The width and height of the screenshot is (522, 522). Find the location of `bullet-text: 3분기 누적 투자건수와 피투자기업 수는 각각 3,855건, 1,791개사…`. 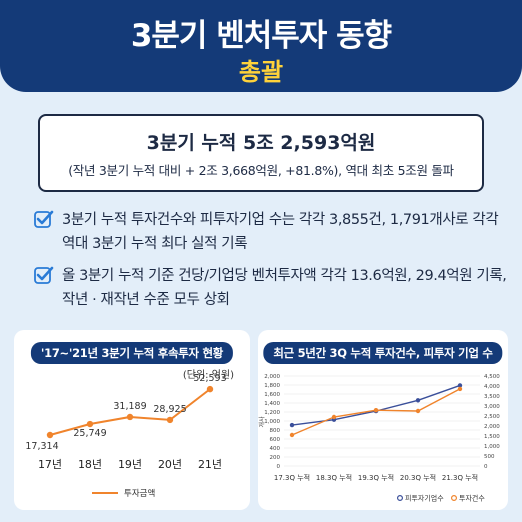

bullet-text: 3분기 누적 투자건수와 피투자기업 수는 각각 3,855건, 1,791개사… is located at coordinates (280, 232).